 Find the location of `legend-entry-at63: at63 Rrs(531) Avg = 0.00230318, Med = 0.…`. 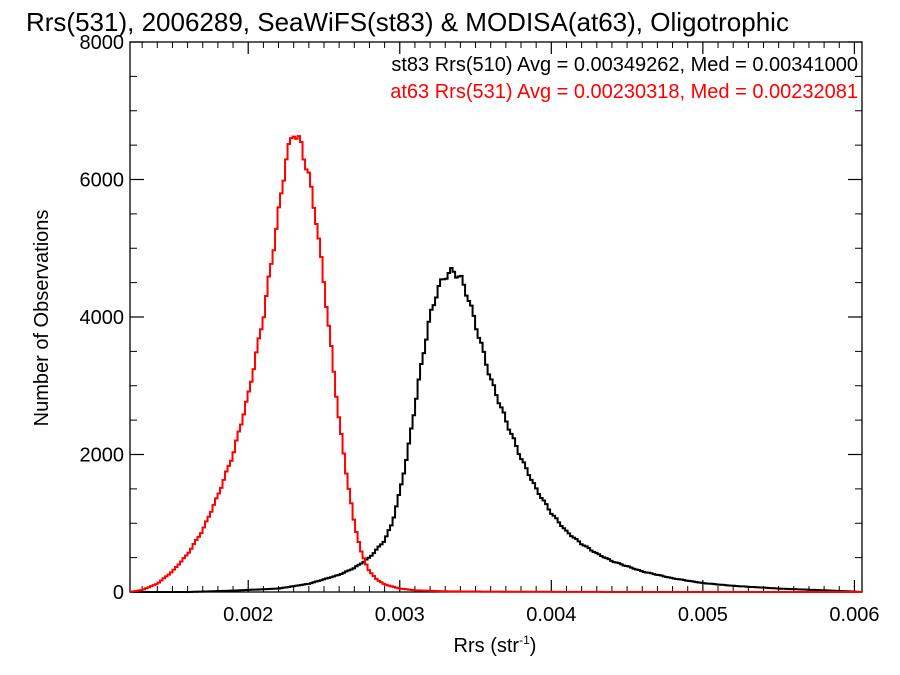

legend-entry-at63: at63 Rrs(531) Avg = 0.00230318, Med = 0.… is located at coordinates (624, 92).